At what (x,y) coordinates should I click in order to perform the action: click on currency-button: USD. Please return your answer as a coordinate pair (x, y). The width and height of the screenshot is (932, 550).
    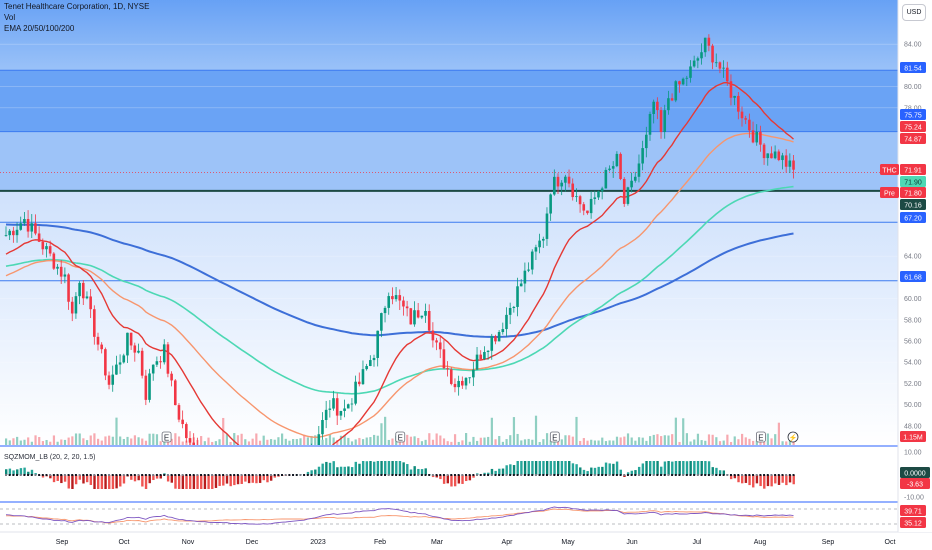
    Looking at the image, I should click on (914, 12).